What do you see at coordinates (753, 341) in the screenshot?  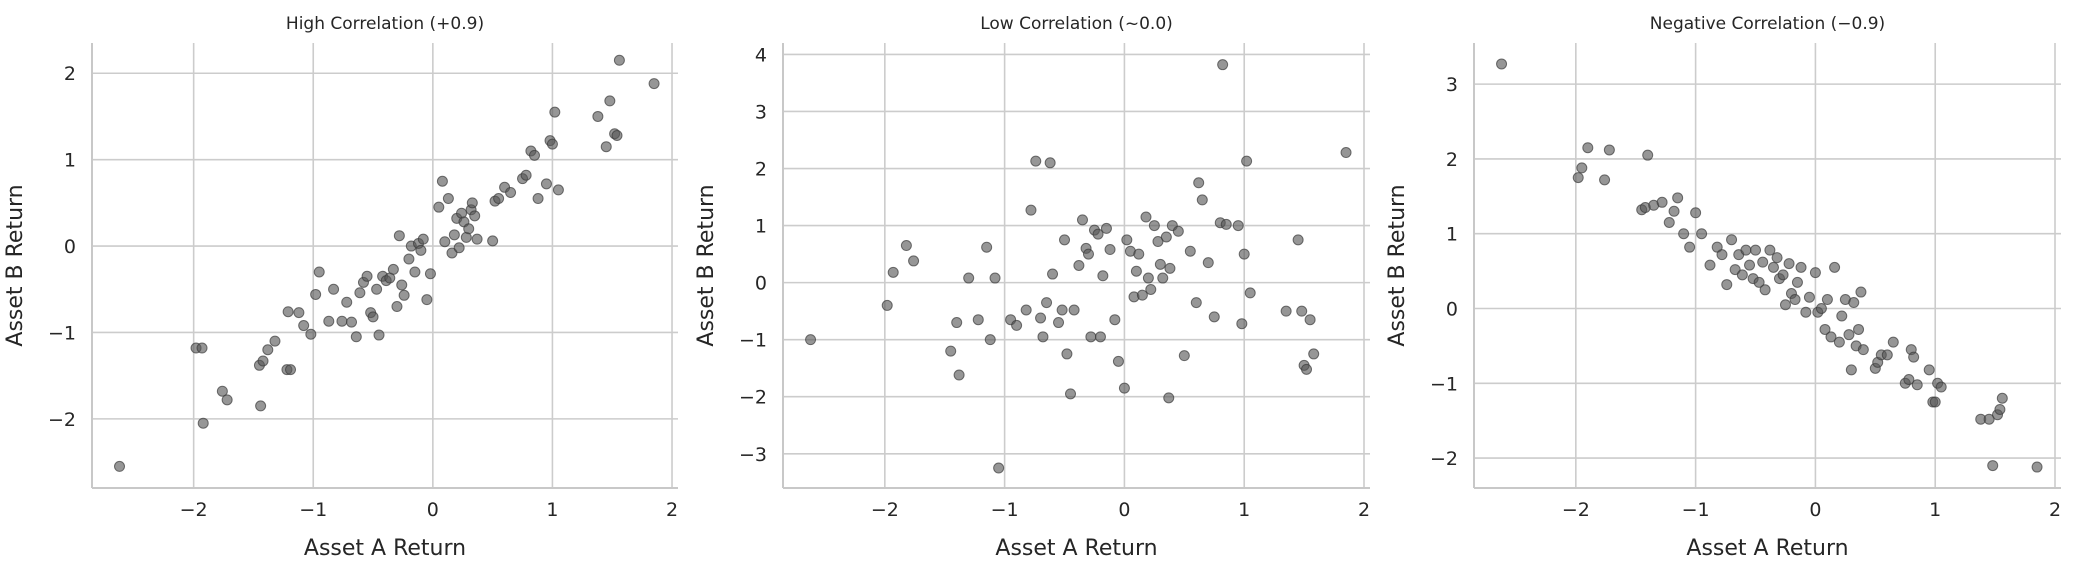 I see `y-tick-label: −1` at bounding box center [753, 341].